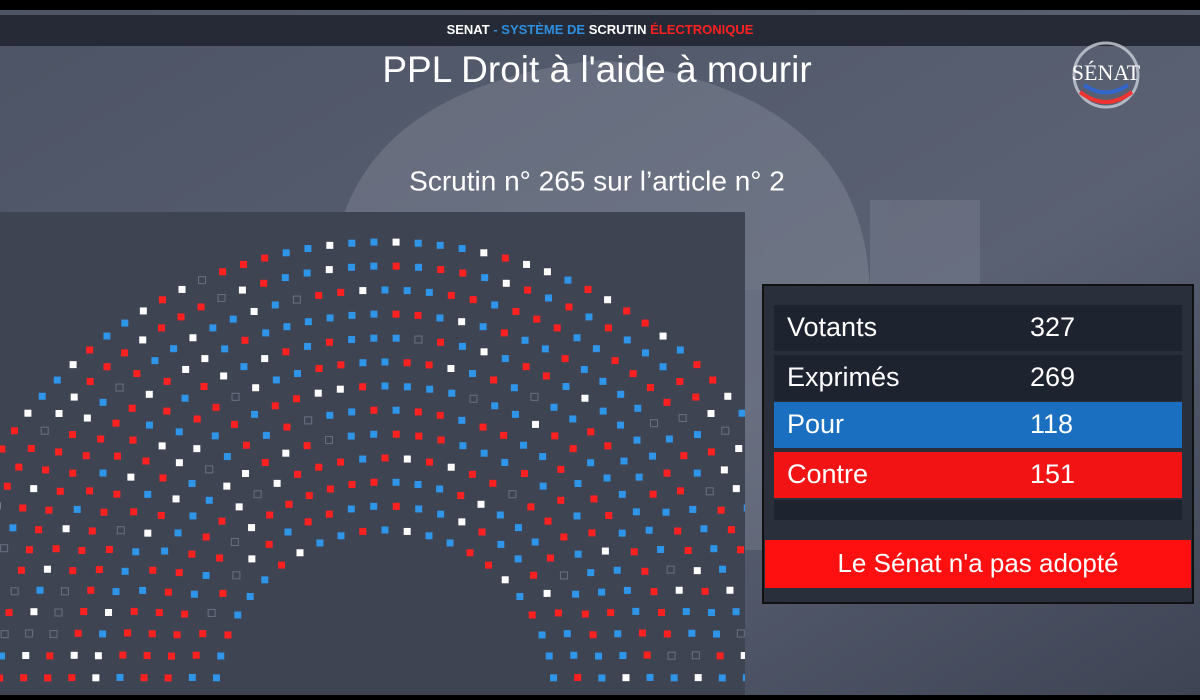 The image size is (1200, 700). What do you see at coordinates (1052, 327) in the screenshot?
I see `result-value: 327` at bounding box center [1052, 327].